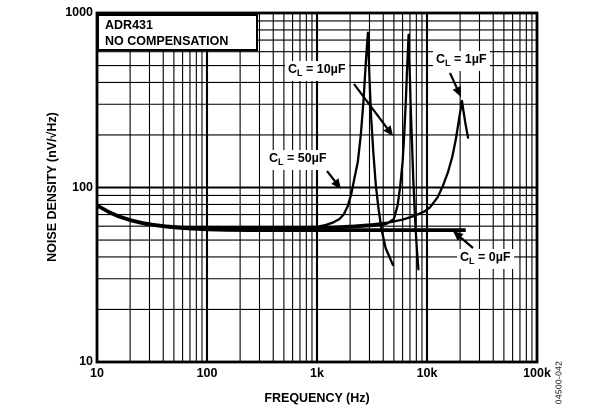 The image size is (600, 416). What do you see at coordinates (485, 259) in the screenshot?
I see `annotation-label-cl0: CL = 0µF` at bounding box center [485, 259].